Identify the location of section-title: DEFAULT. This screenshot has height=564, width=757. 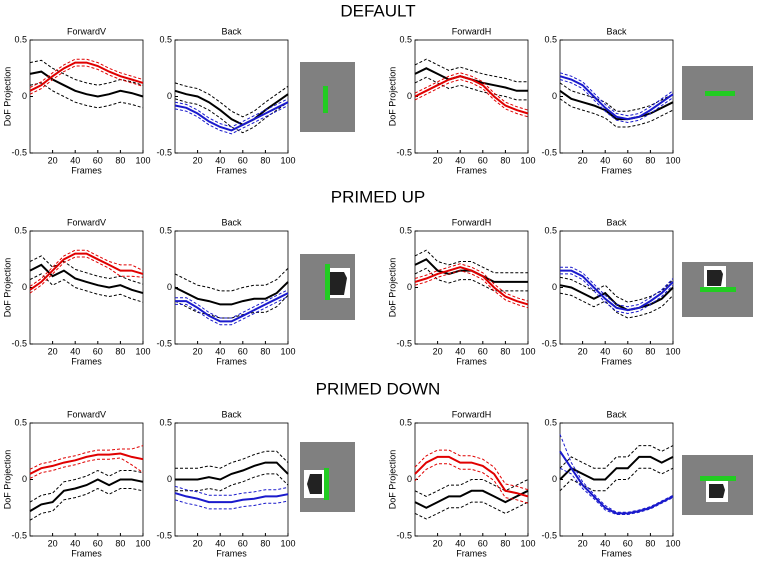
(377, 10).